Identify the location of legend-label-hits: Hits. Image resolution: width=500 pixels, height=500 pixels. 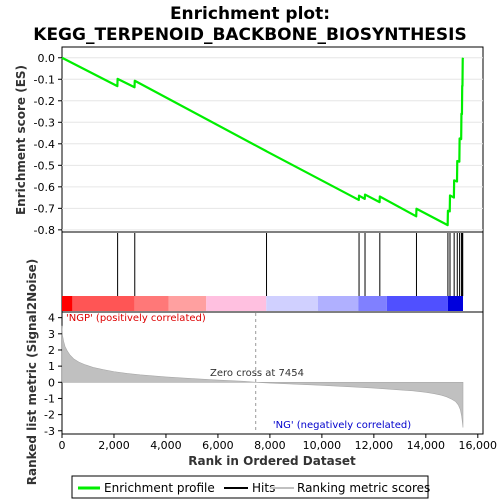
(263, 488).